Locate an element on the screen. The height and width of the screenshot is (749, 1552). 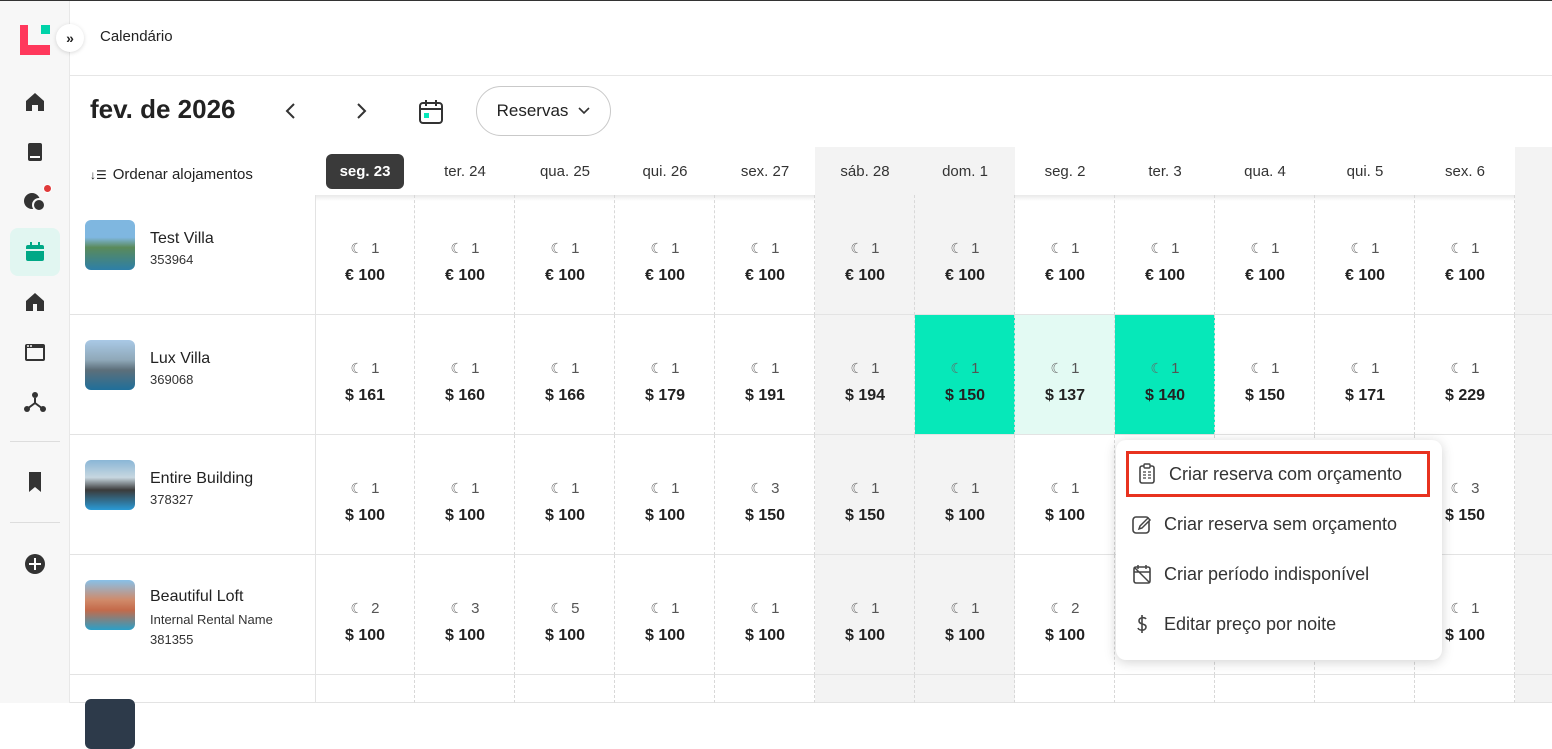
expand-sidebar-button: » is located at coordinates (70, 38).